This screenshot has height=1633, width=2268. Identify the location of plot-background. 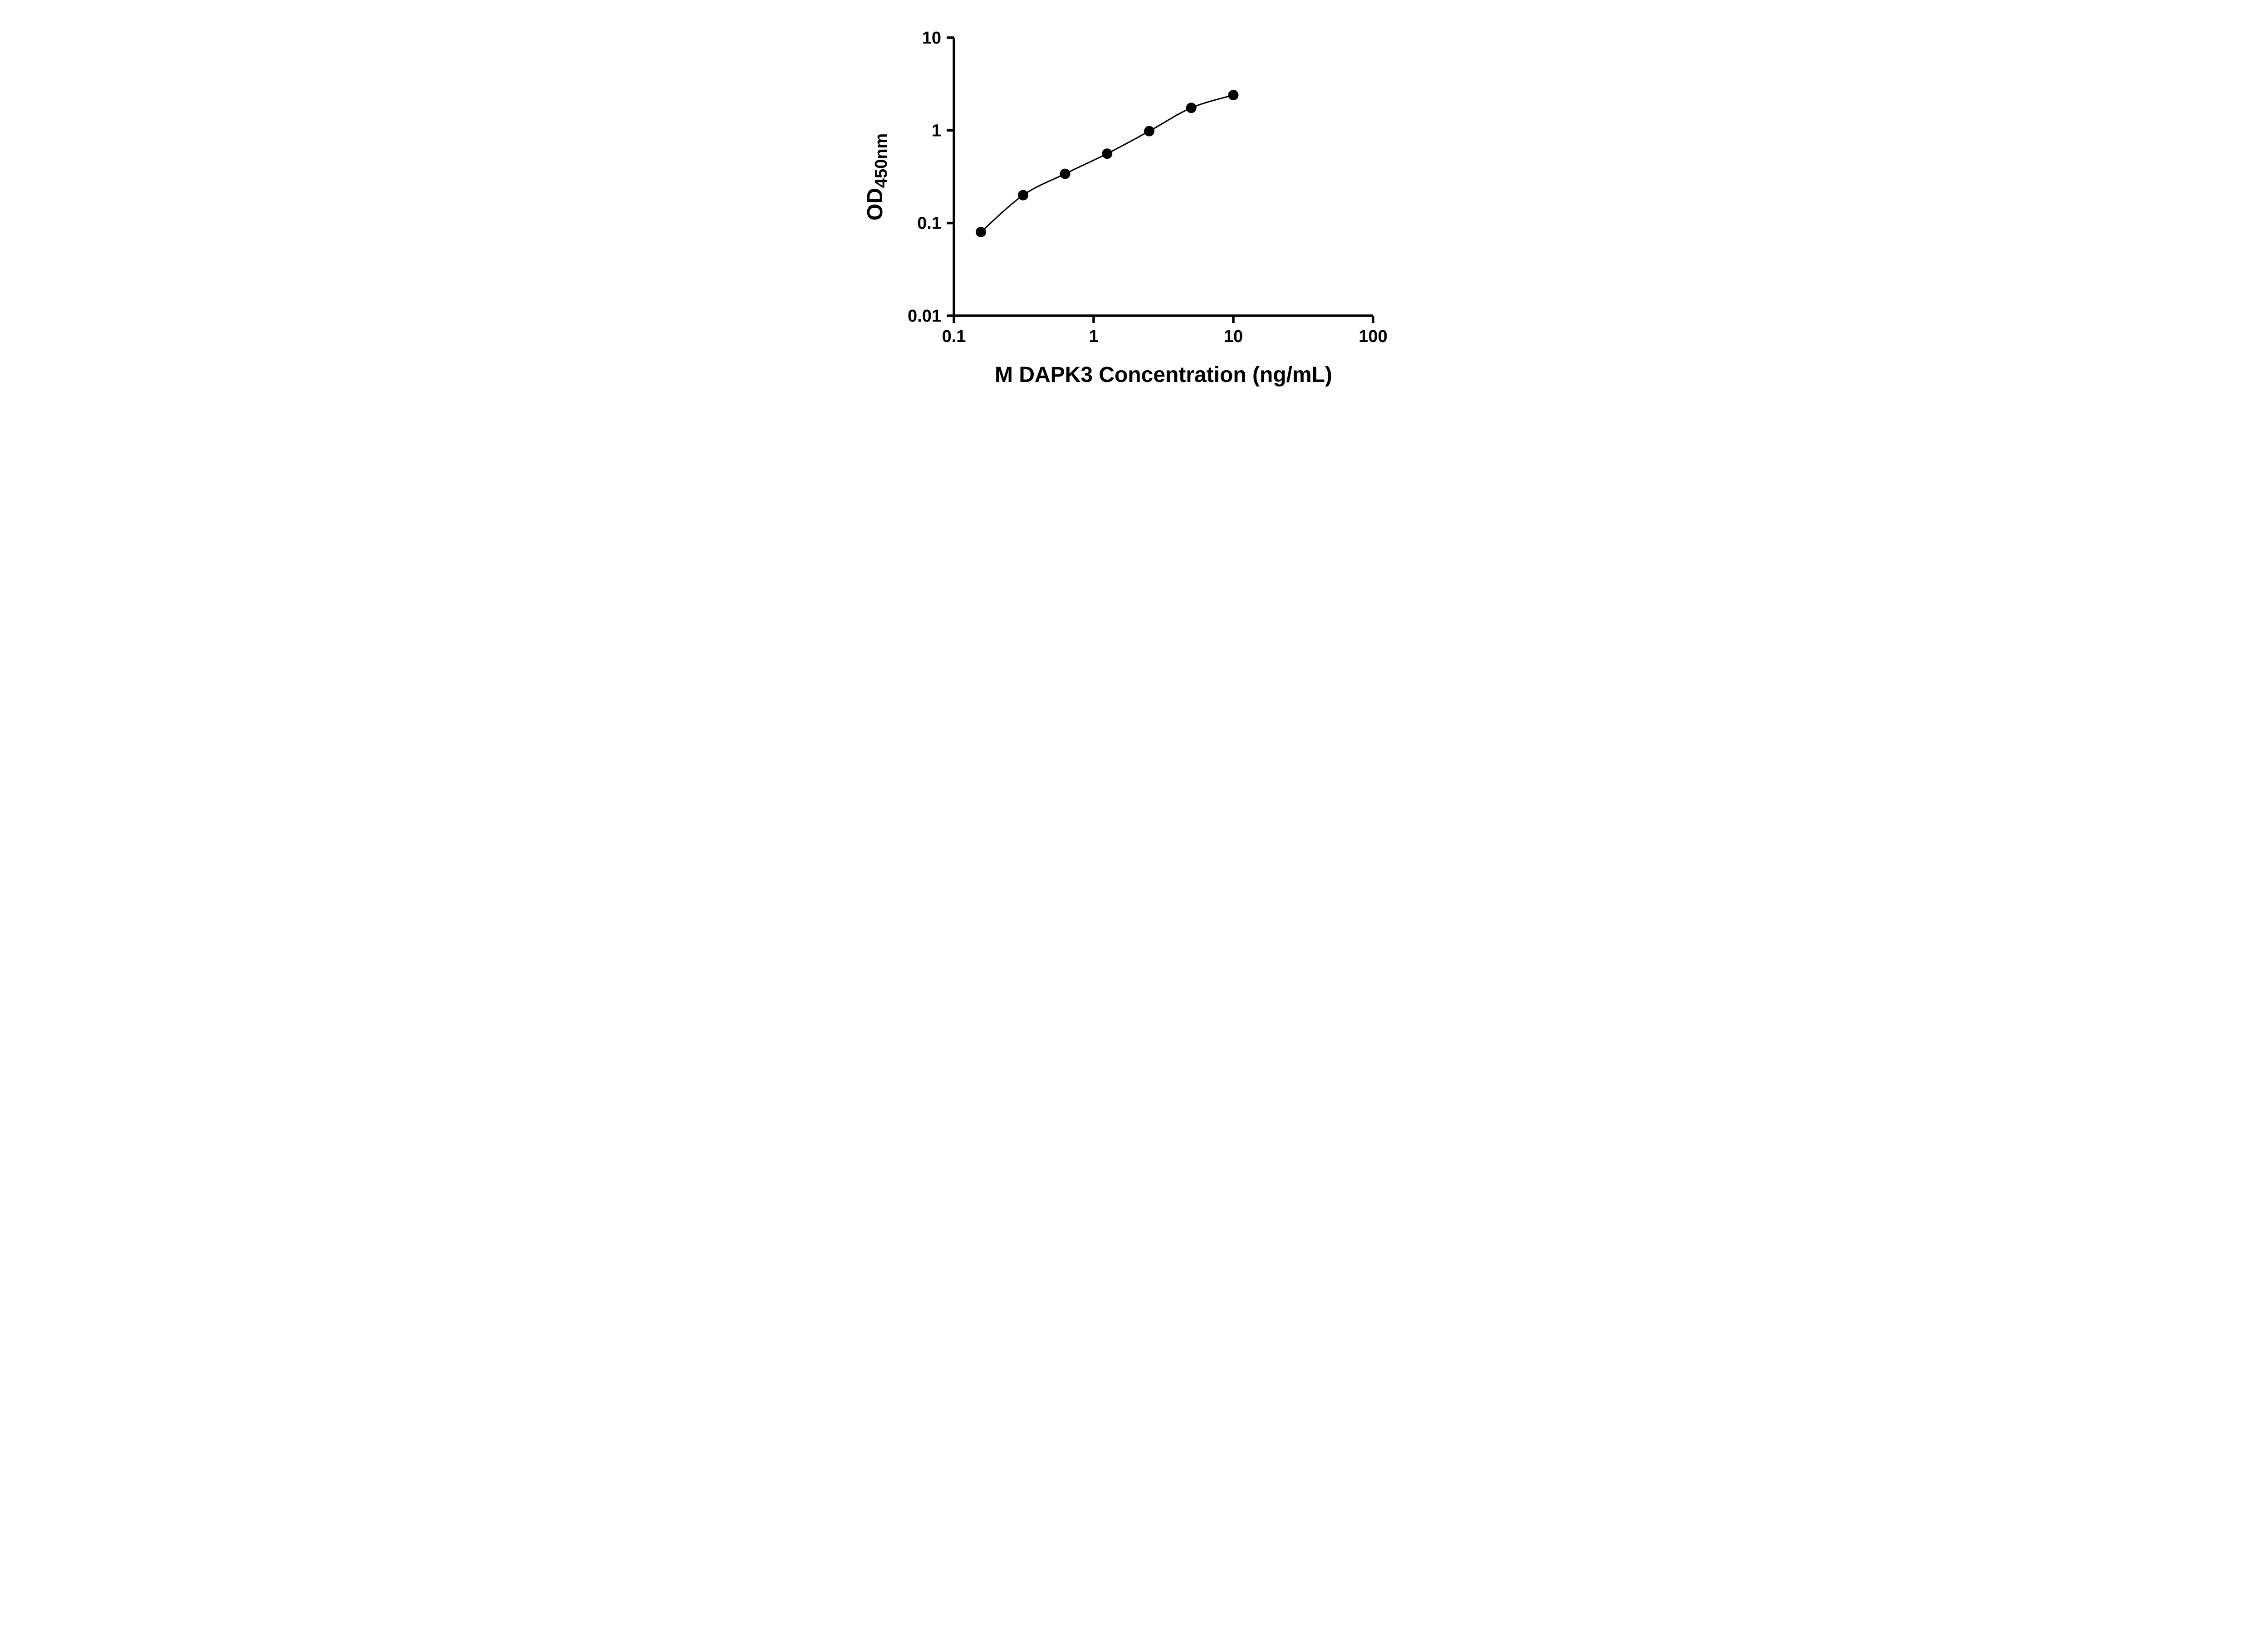
(1134, 204).